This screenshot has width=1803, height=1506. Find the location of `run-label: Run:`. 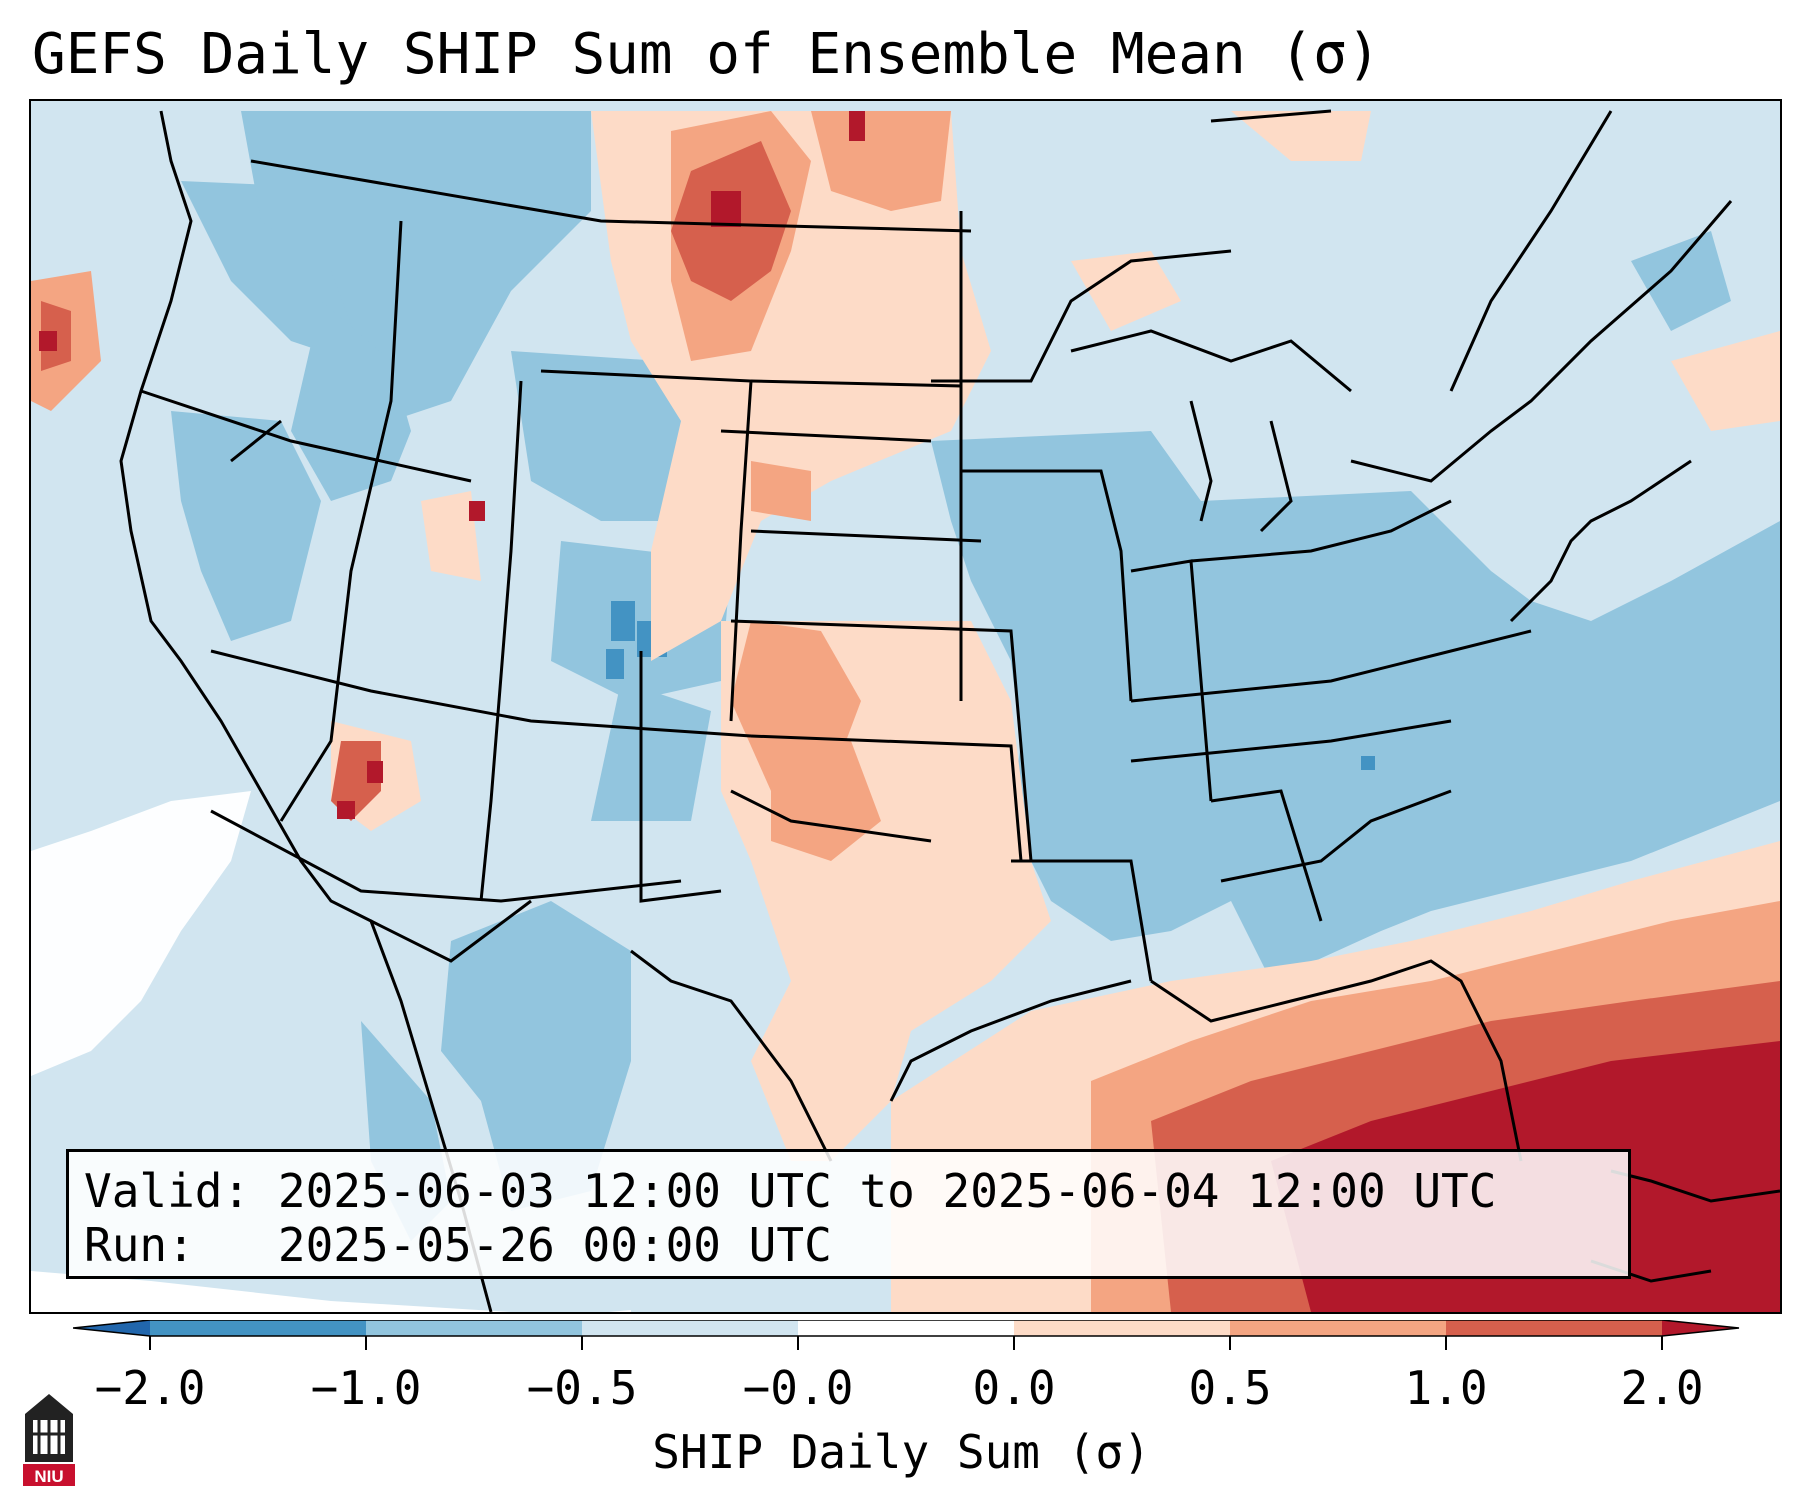

run-label: Run: is located at coordinates (139, 1245).